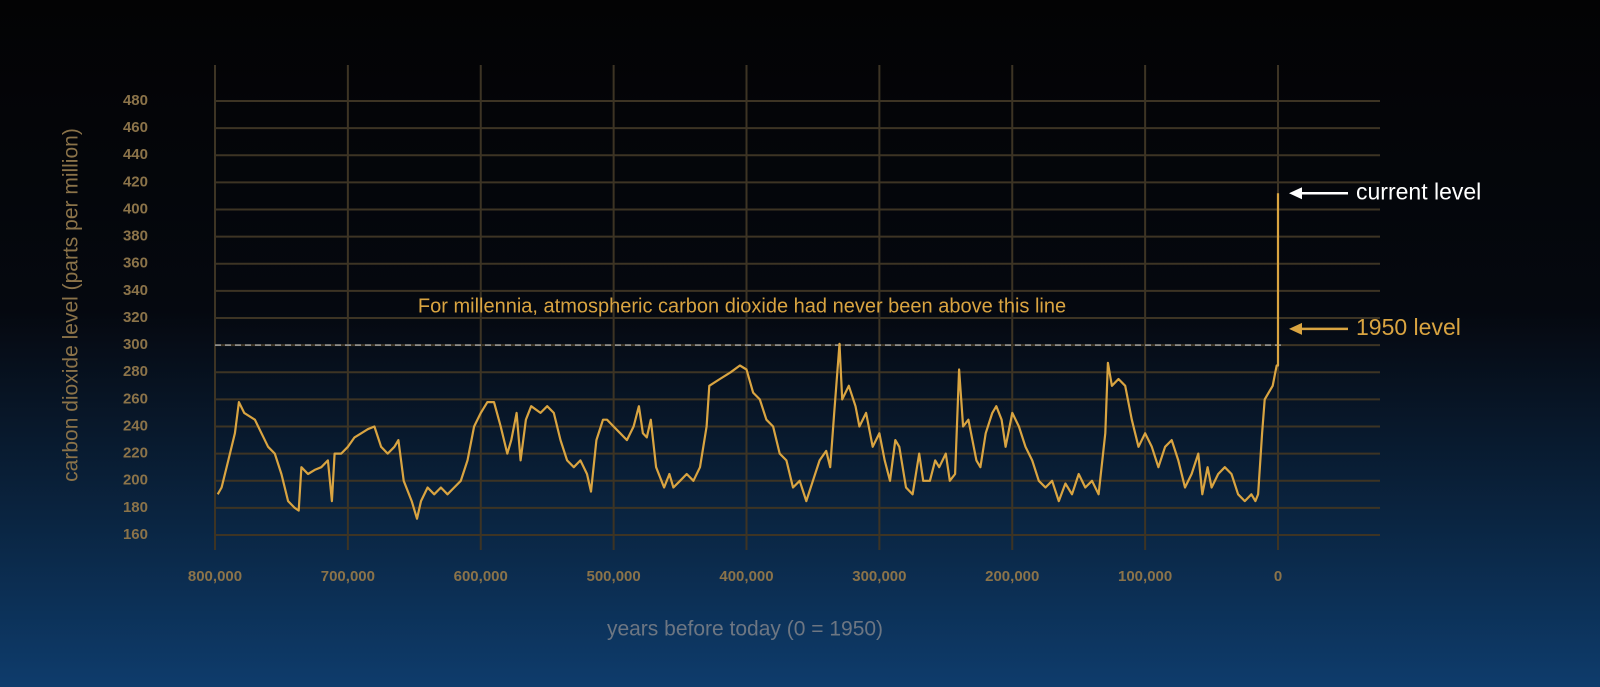 This screenshot has width=1600, height=687. I want to click on y-tick-label: 480, so click(135, 100).